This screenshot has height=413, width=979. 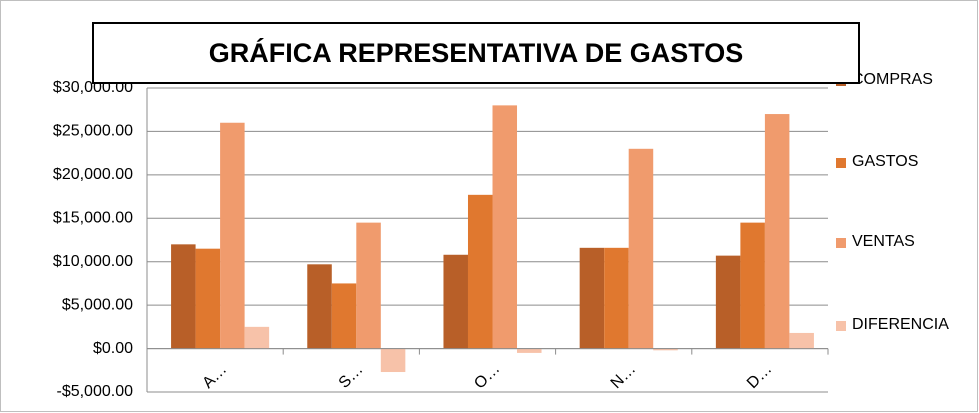 I want to click on y-tick-label: $5,000.00, so click(x=97, y=304).